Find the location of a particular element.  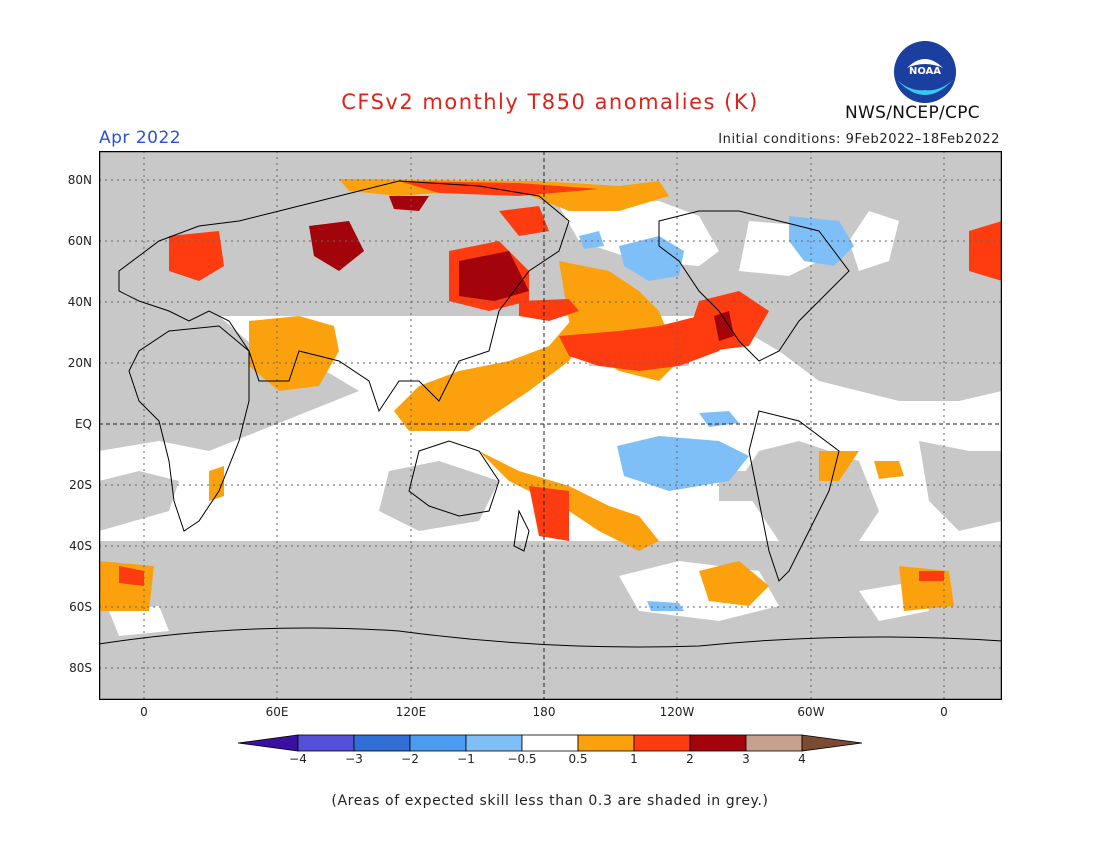

colorbar-label-05: 0.5 is located at coordinates (578, 759).